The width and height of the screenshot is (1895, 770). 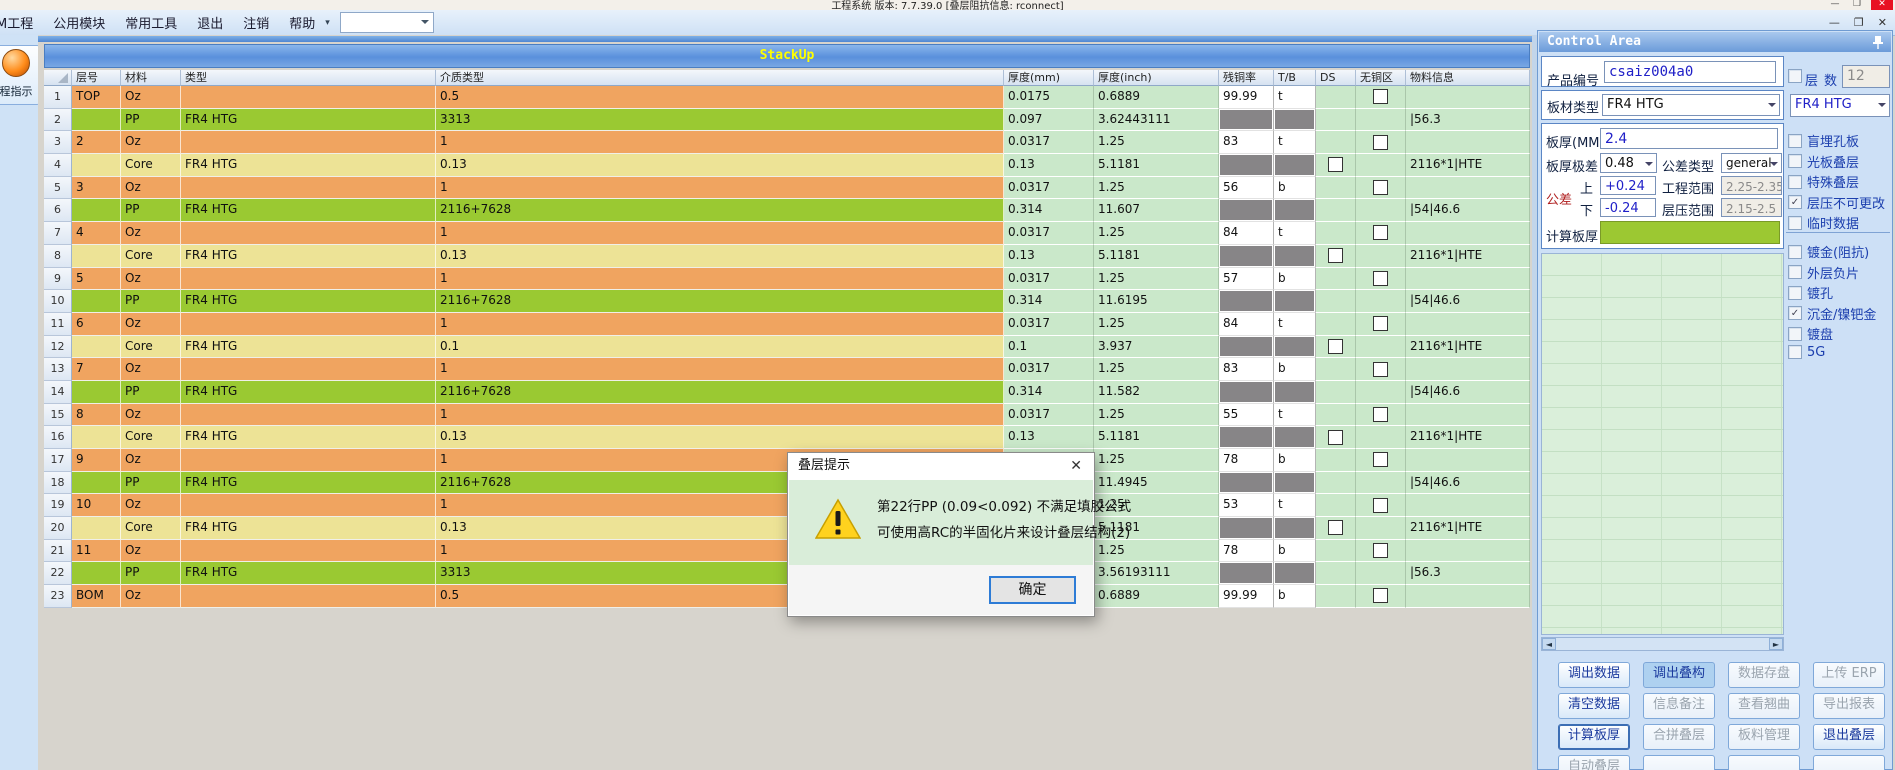 What do you see at coordinates (1828, 251) in the screenshot?
I see `checkbox-row-gold-plating-impedance: 镀金(阻抗)` at bounding box center [1828, 251].